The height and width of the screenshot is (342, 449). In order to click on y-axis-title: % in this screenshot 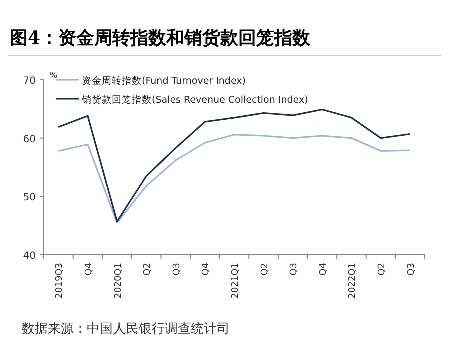, I will do `click(54, 75)`.